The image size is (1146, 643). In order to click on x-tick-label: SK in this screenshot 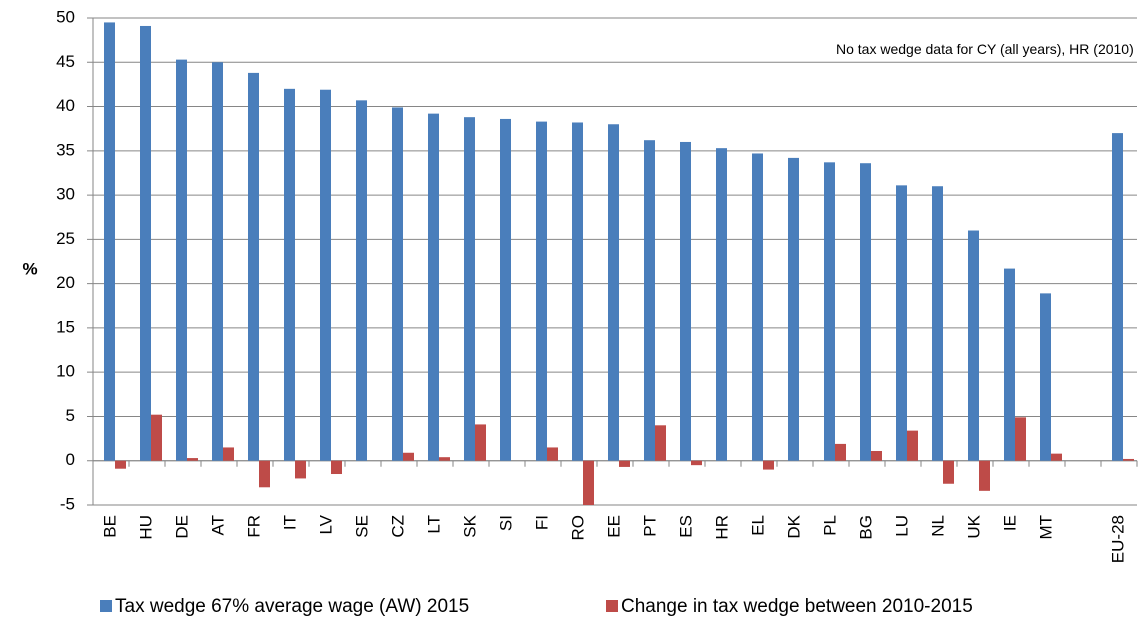, I will do `click(469, 525)`.